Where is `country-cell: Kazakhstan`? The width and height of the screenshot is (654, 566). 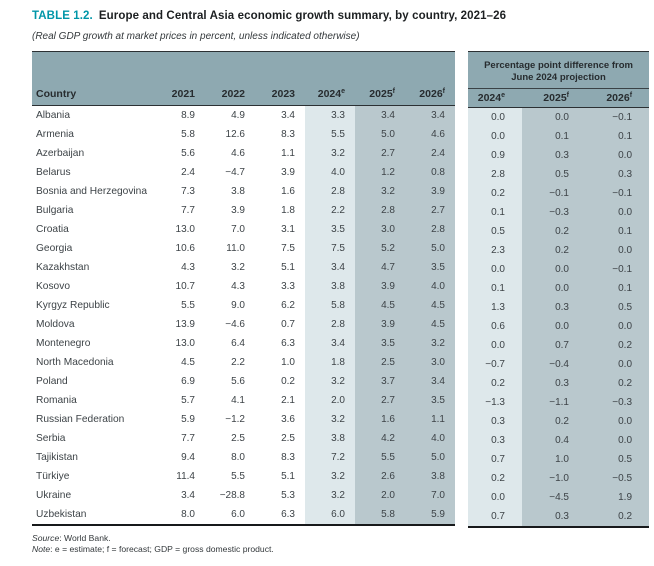
country-cell: Kazakhstan is located at coordinates (63, 267).